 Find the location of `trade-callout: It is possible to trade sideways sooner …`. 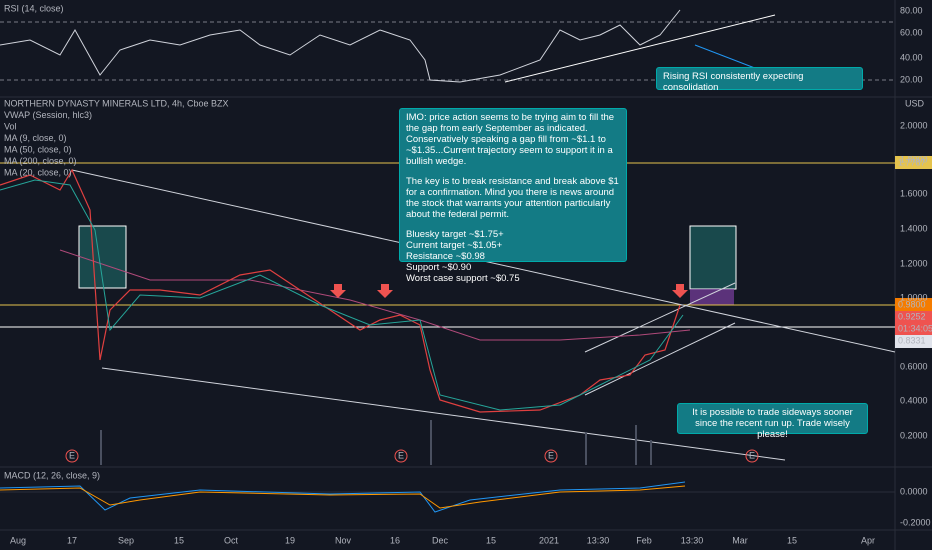

trade-callout: It is possible to trade sideways sooner … is located at coordinates (772, 421).